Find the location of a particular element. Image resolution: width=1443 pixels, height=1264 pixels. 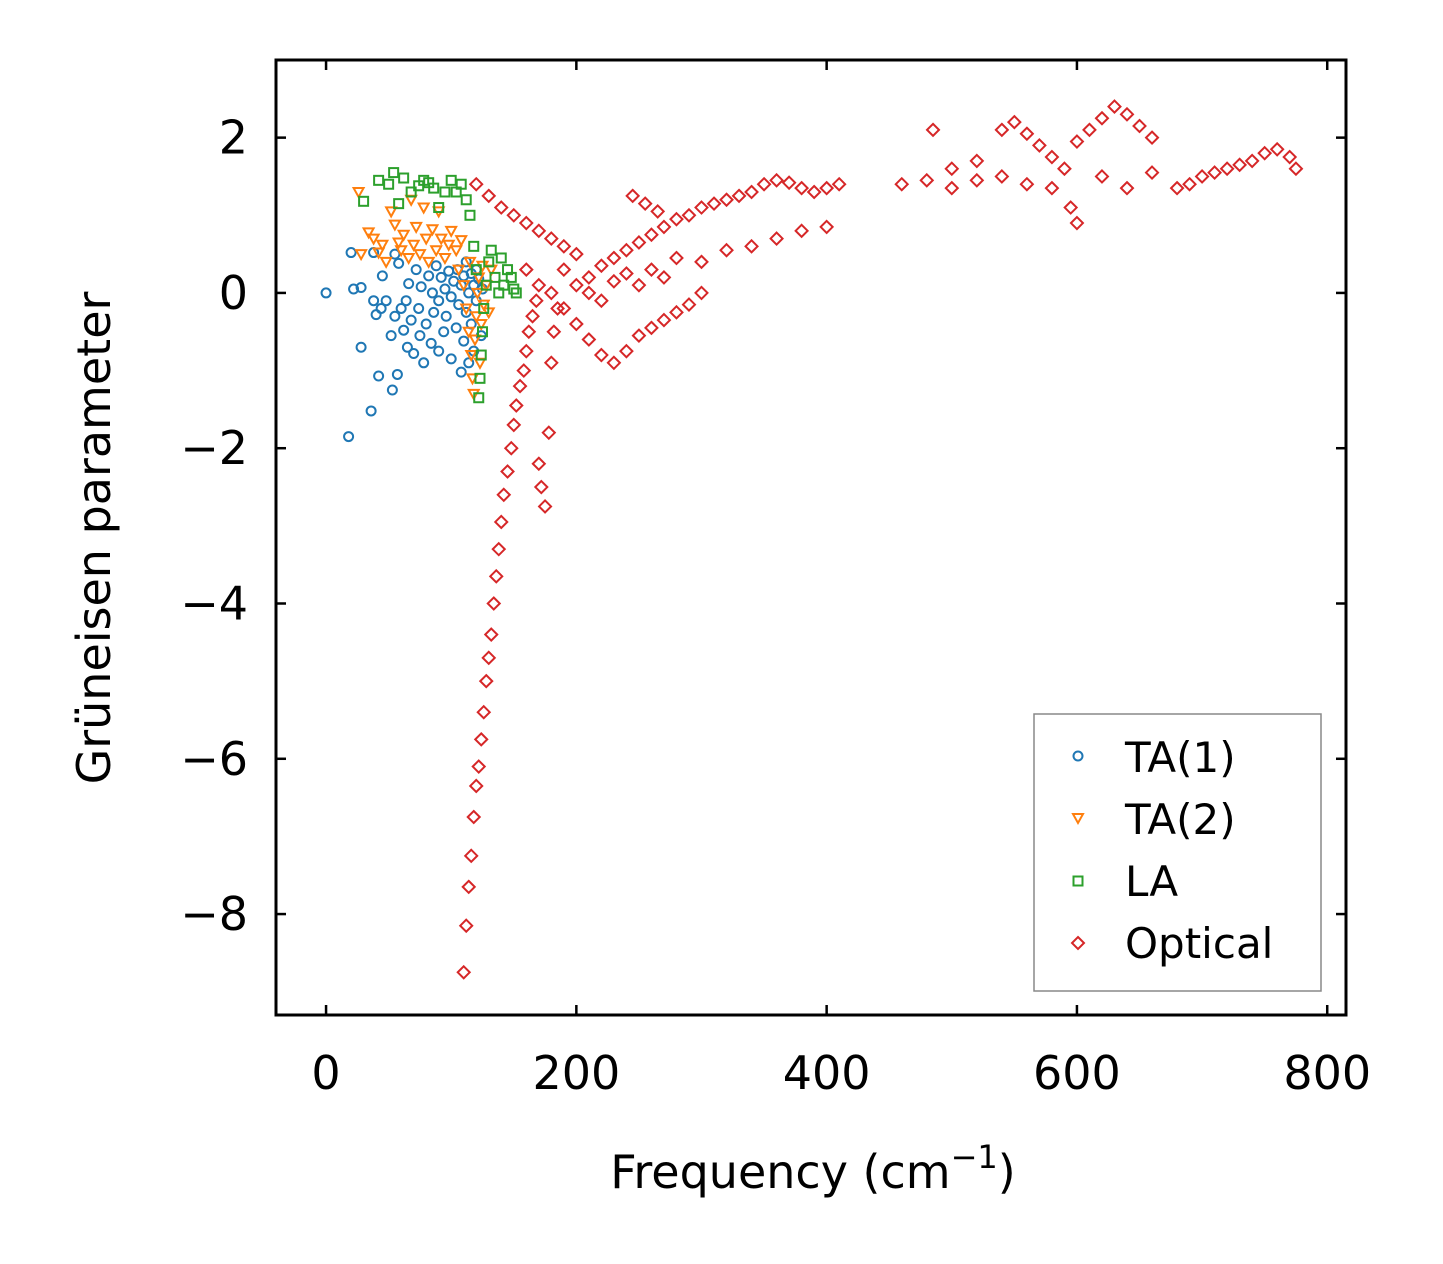

x-tick-label: 400 is located at coordinates (827, 1073).